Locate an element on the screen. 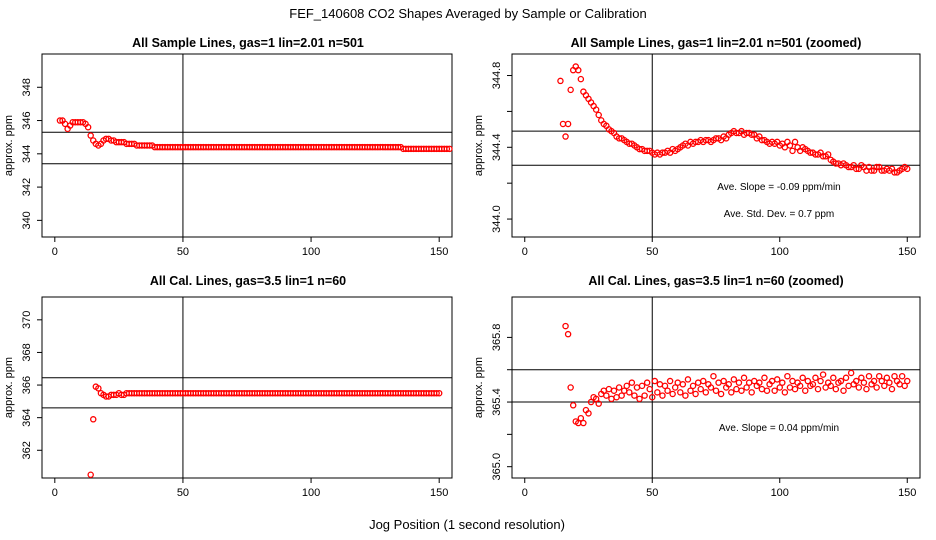 The height and width of the screenshot is (540, 936). annotation-text: Ave. Slope = -0.09 ppm/min is located at coordinates (779, 187).